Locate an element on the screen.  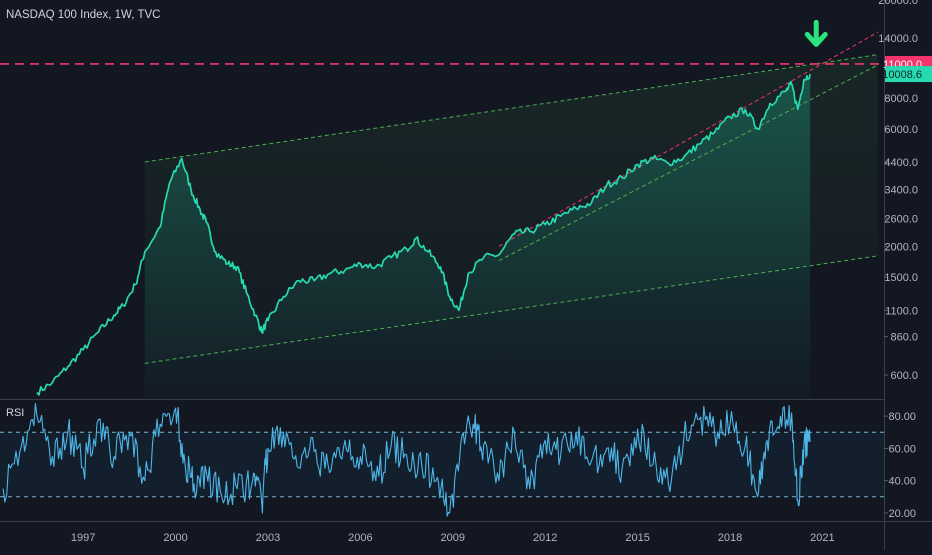
y-tick-label: 4400.0 is located at coordinates (901, 163).